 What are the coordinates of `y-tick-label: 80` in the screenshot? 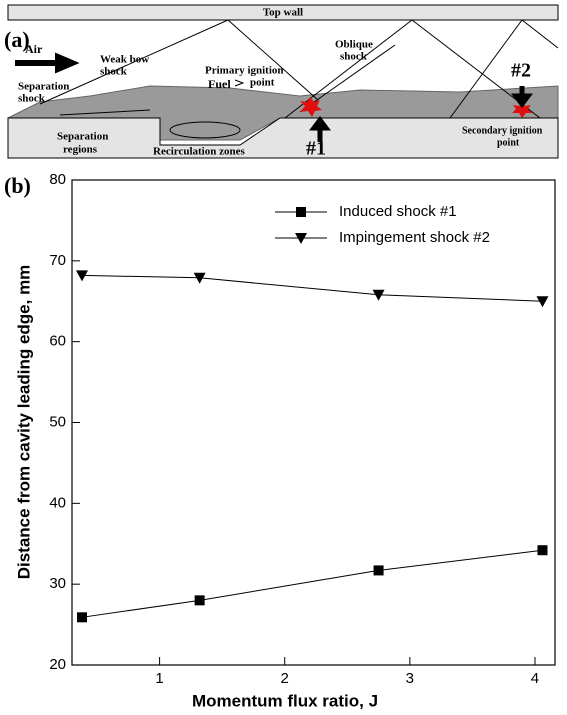 It's located at (57, 179).